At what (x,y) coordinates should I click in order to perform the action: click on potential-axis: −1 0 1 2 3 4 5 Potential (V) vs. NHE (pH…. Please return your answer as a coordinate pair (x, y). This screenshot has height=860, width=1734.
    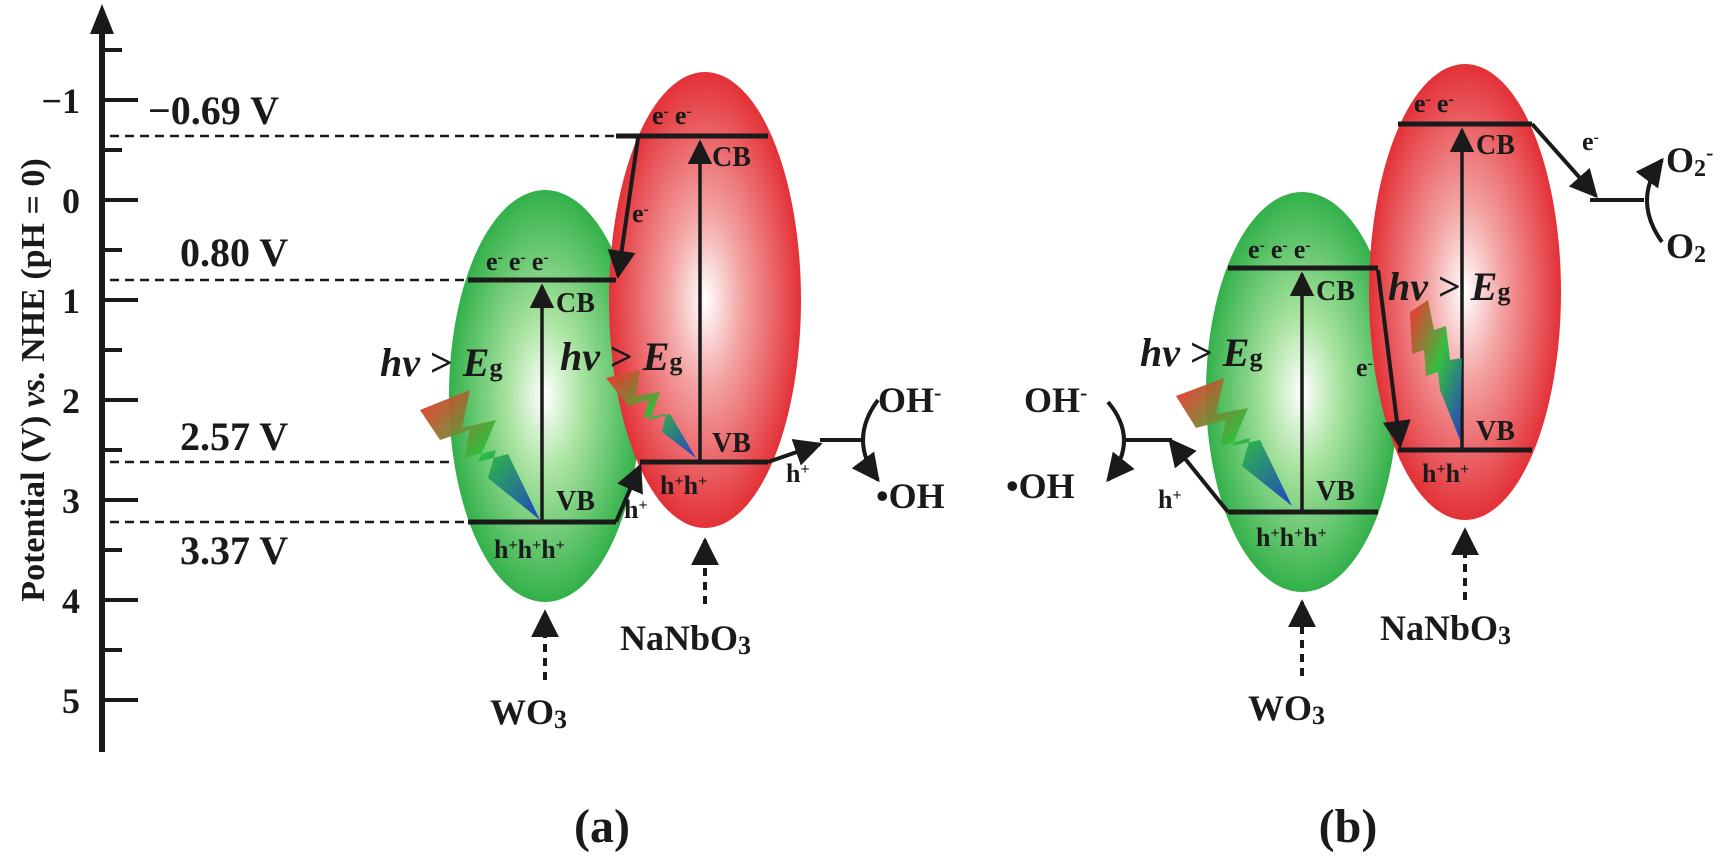
    Looking at the image, I should click on (76, 378).